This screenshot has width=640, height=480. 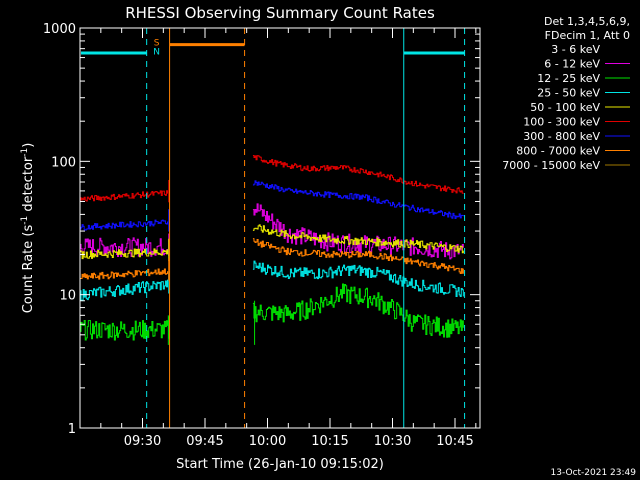 What do you see at coordinates (568, 78) in the screenshot?
I see `legend-entry-label: 12 - 25 keV` at bounding box center [568, 78].